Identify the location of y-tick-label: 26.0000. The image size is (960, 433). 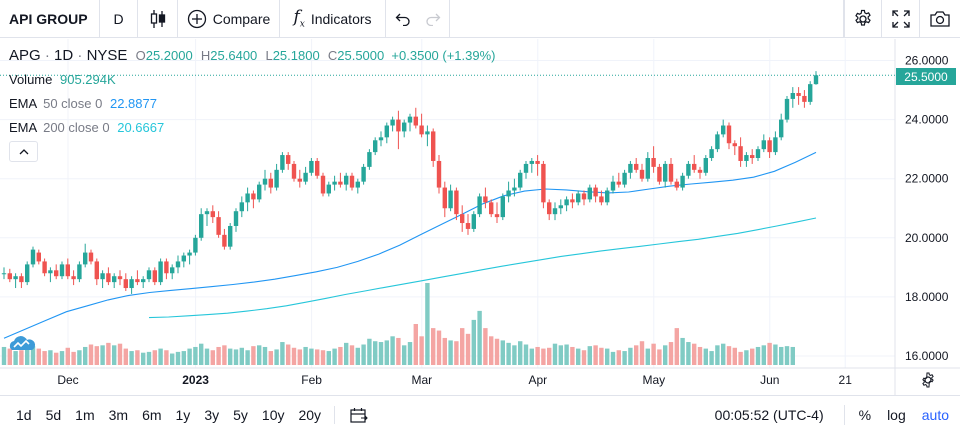
(927, 61).